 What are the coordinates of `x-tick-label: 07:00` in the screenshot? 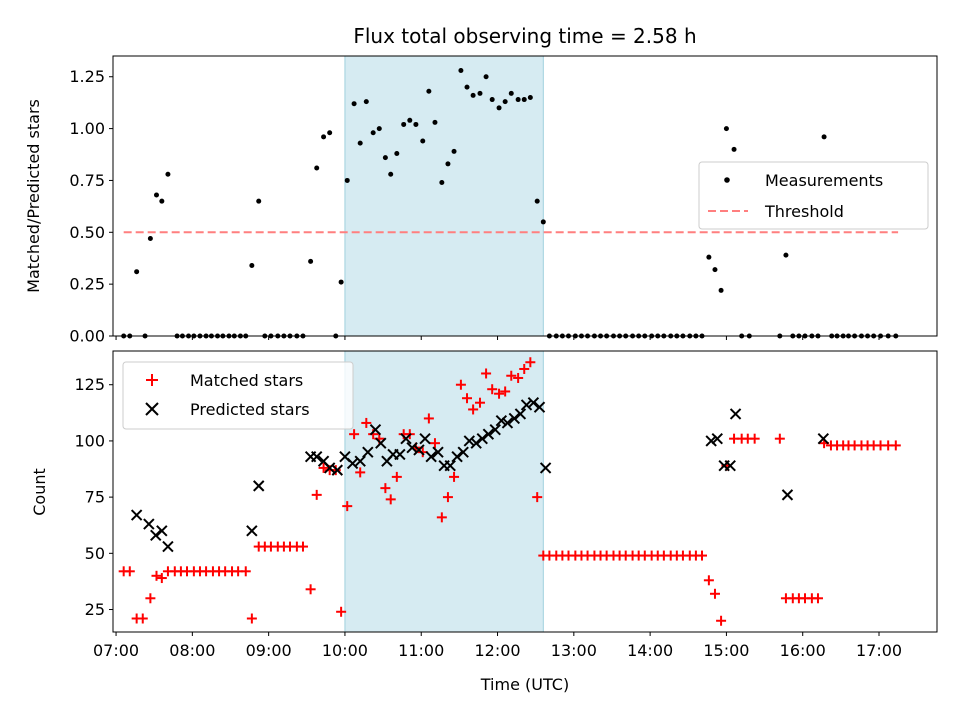 It's located at (116, 650).